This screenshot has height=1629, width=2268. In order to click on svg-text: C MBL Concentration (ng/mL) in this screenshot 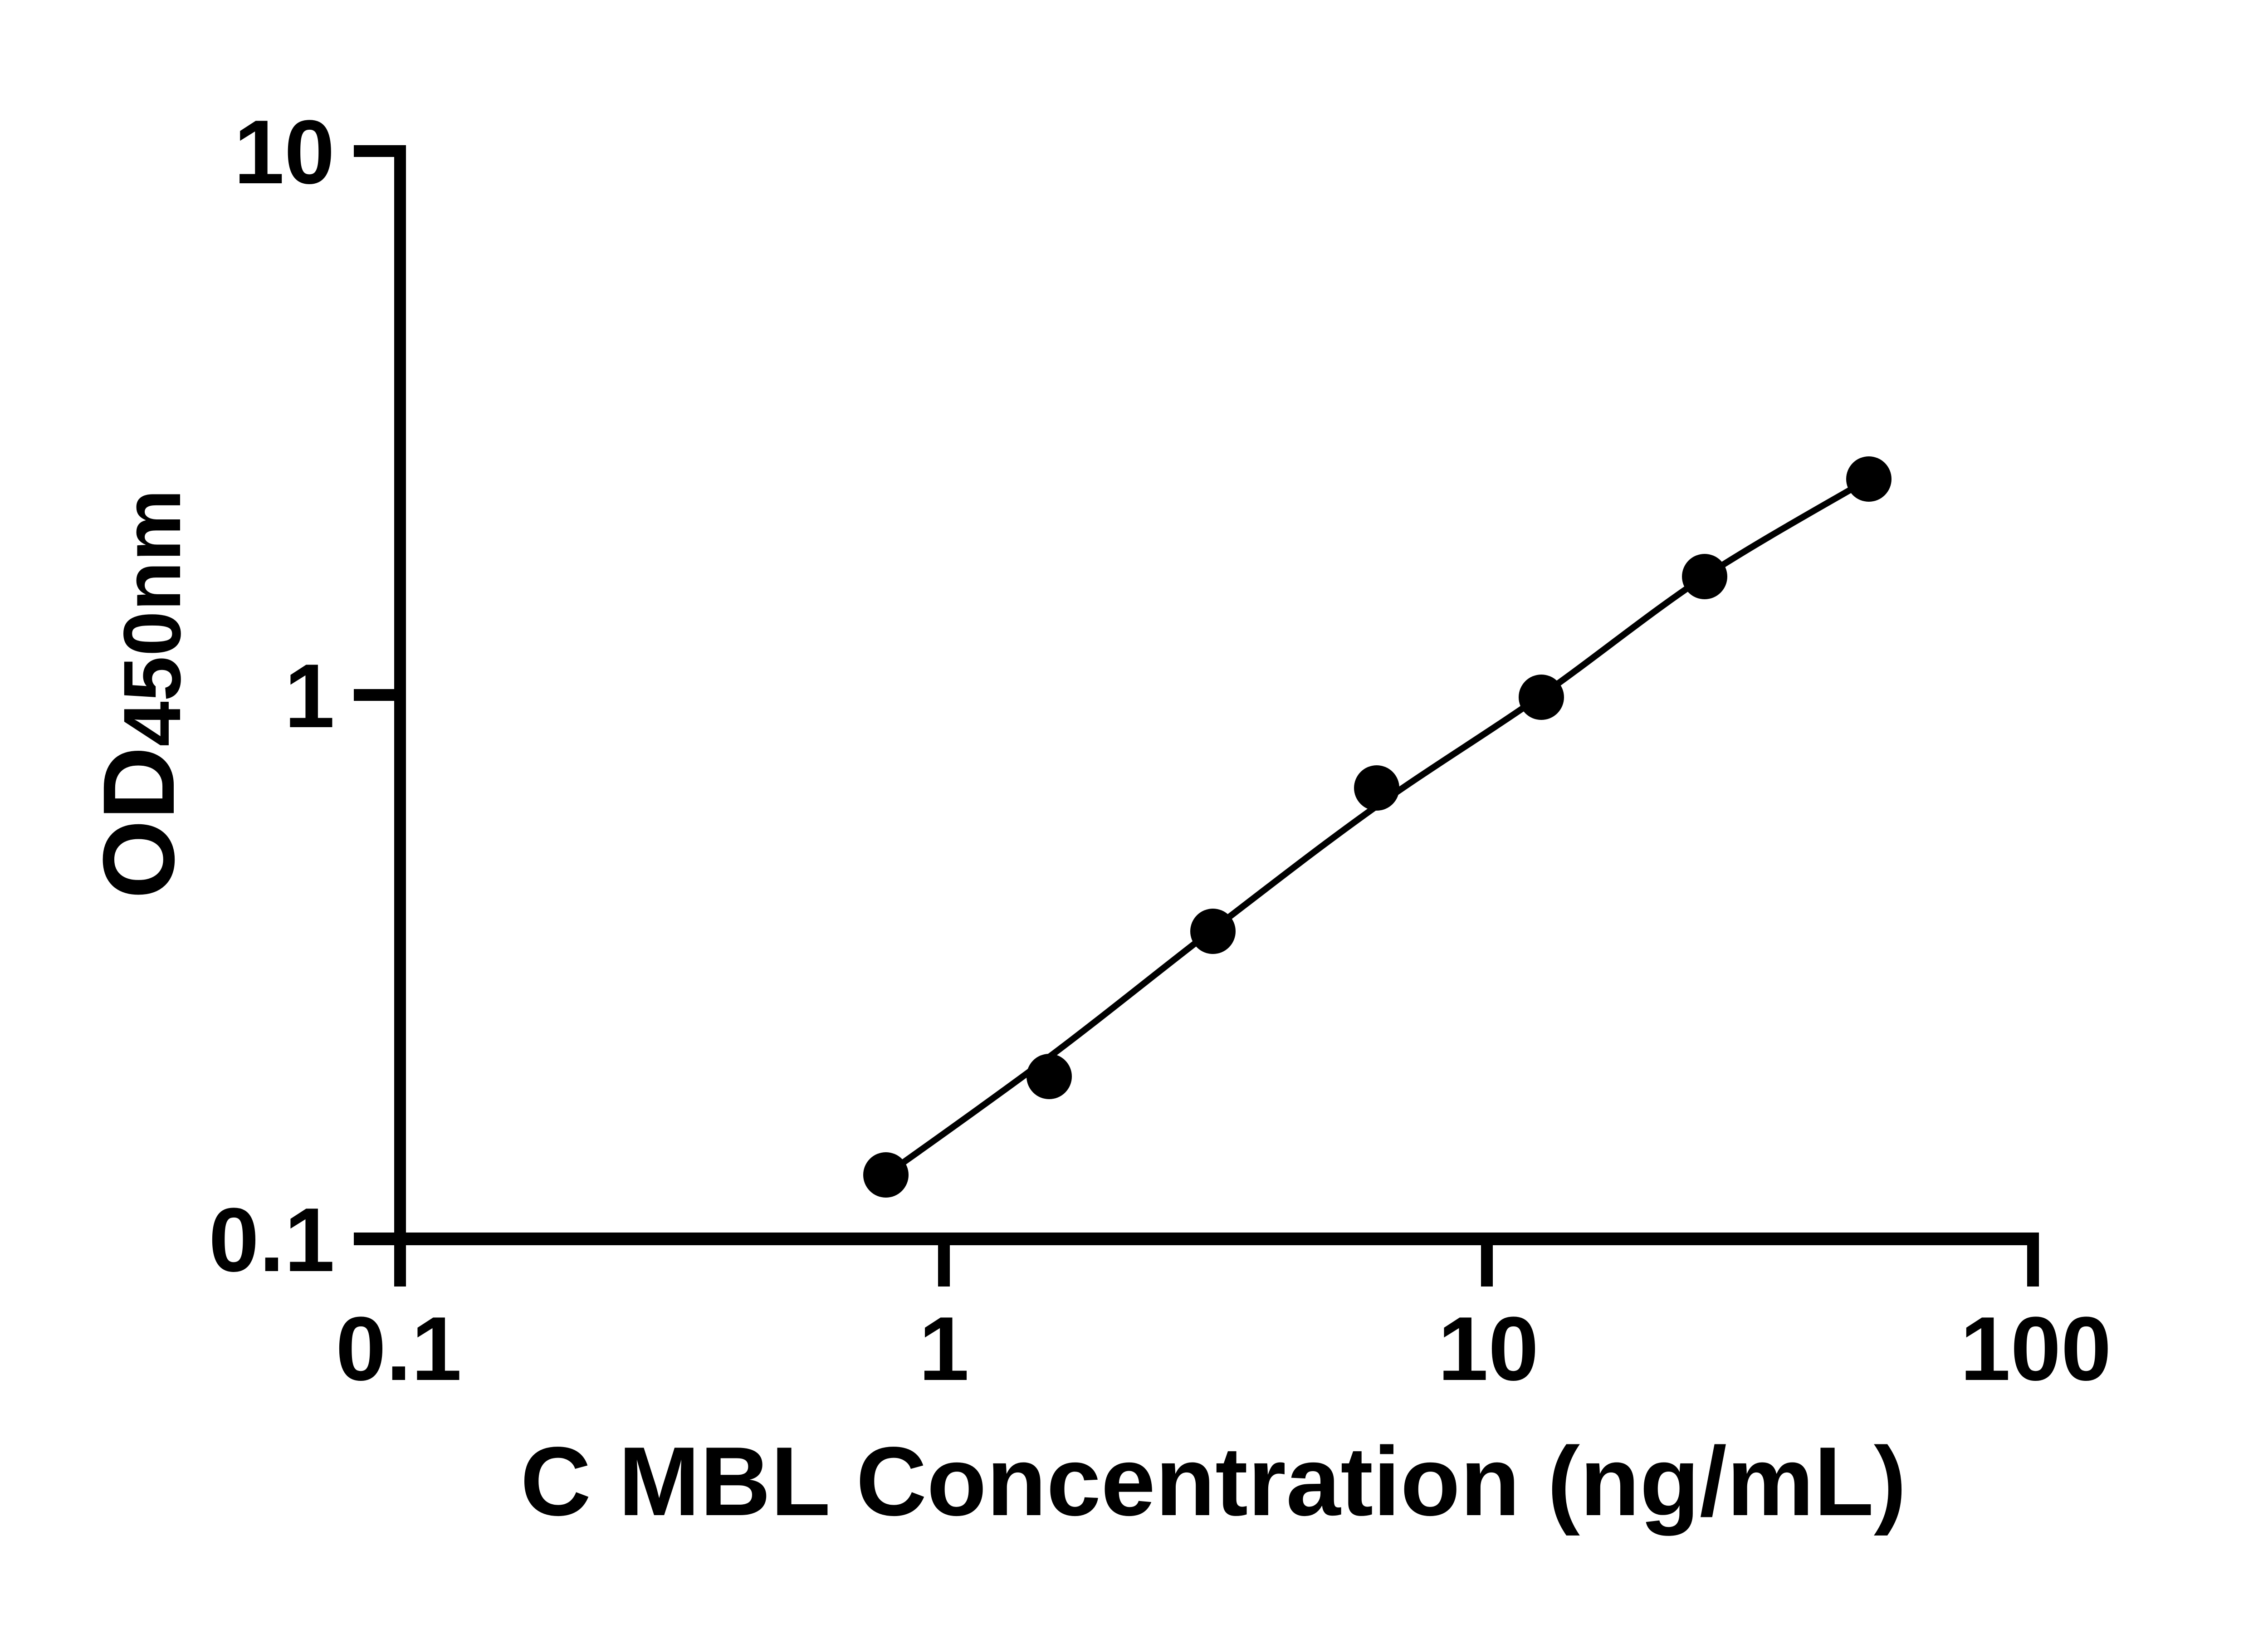, I will do `click(1213, 1481)`.